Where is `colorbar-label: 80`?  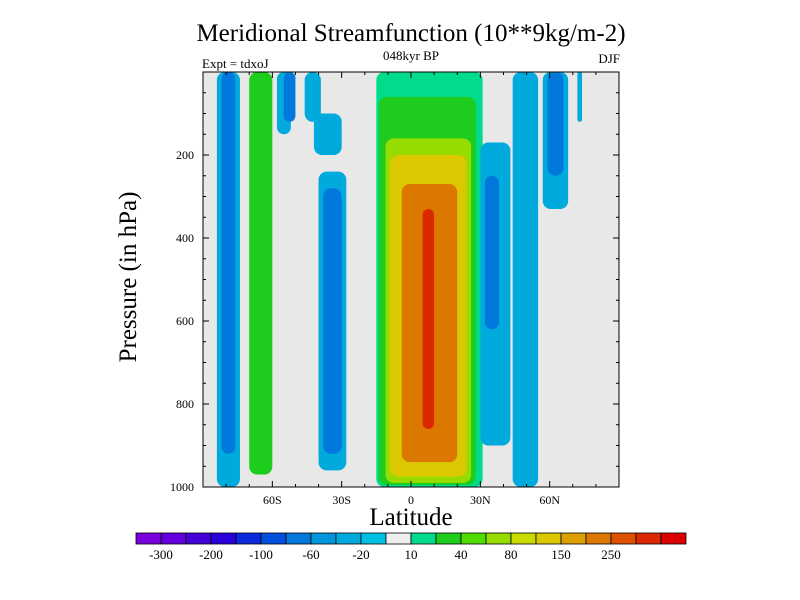 colorbar-label: 80 is located at coordinates (511, 554).